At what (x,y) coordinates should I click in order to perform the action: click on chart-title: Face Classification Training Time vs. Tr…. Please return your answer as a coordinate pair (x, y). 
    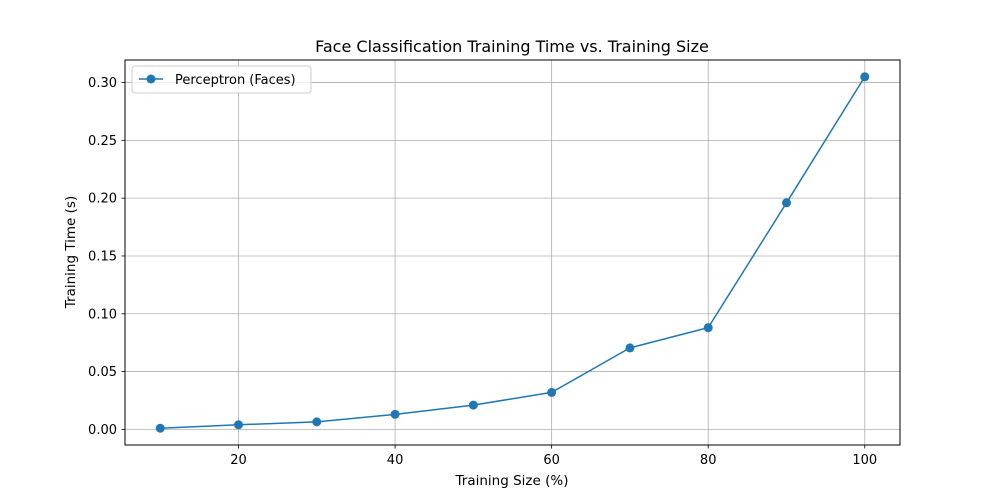
    Looking at the image, I should click on (512, 46).